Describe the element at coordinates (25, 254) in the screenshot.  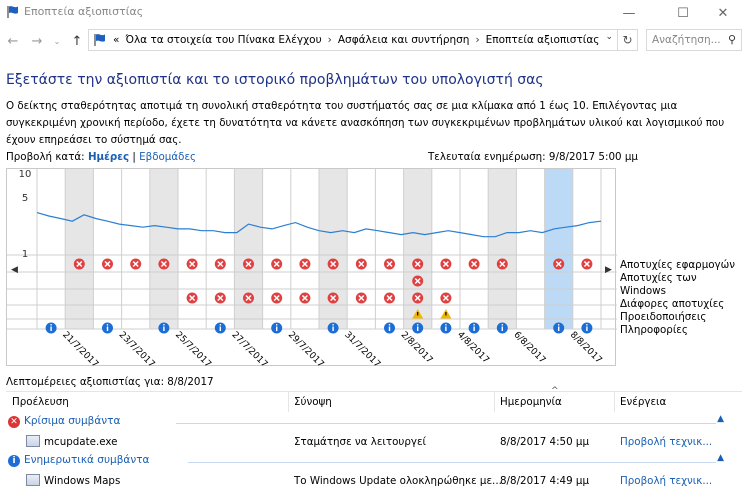
I see `y-tick-label: 1` at that location.